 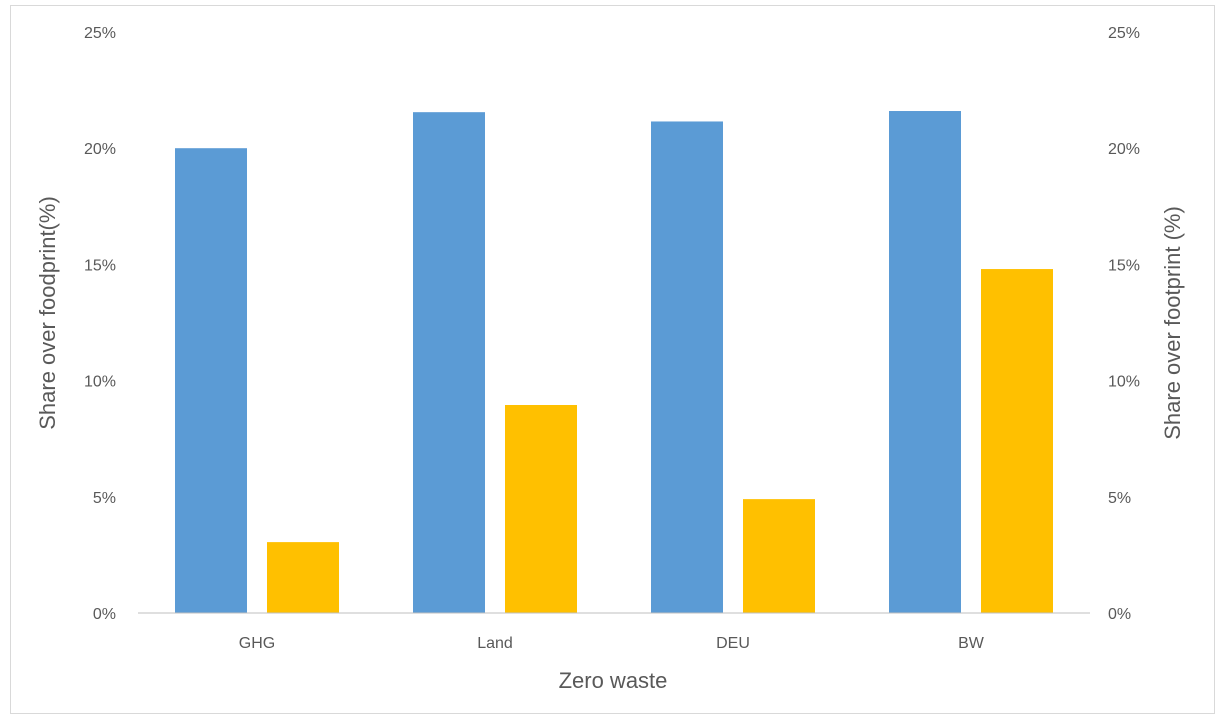 What do you see at coordinates (495, 643) in the screenshot?
I see `x-tick-label: Land` at bounding box center [495, 643].